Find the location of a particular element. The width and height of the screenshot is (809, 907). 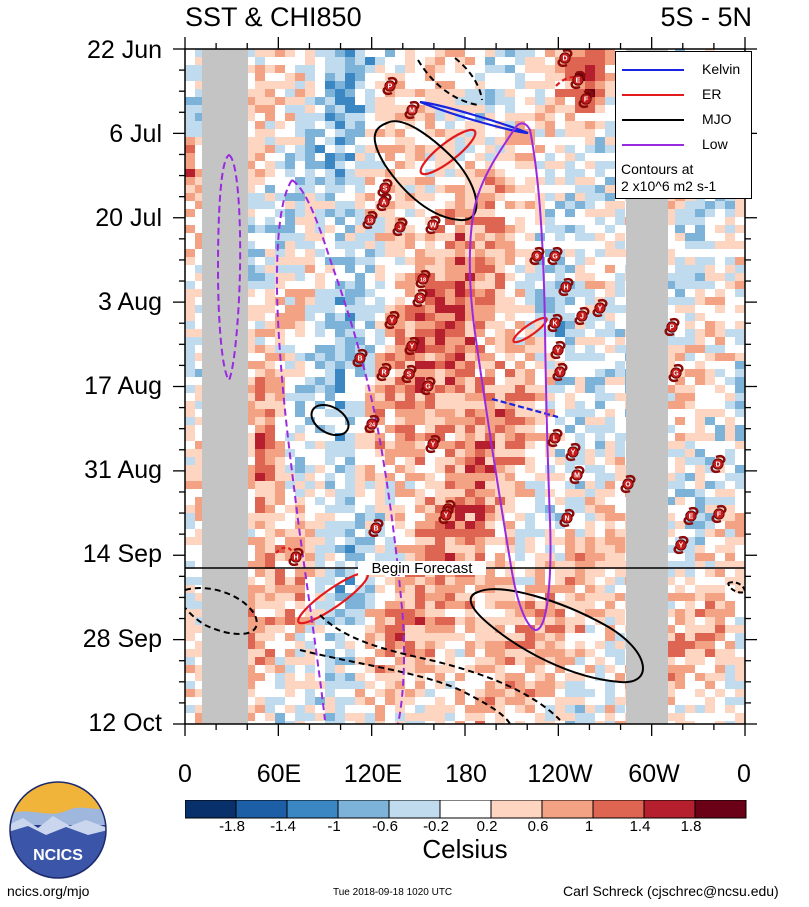

storm-marker: E is located at coordinates (578, 80).